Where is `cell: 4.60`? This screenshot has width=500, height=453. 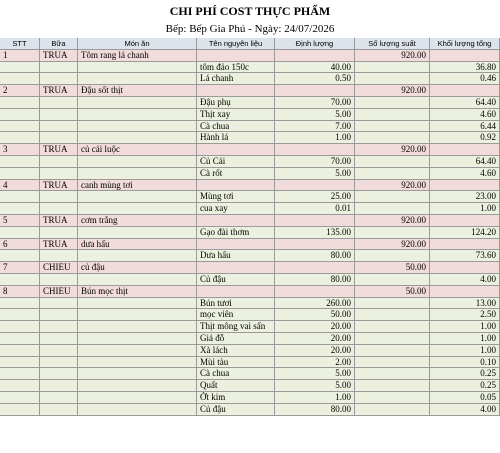
cell: 4.60 is located at coordinates (465, 114).